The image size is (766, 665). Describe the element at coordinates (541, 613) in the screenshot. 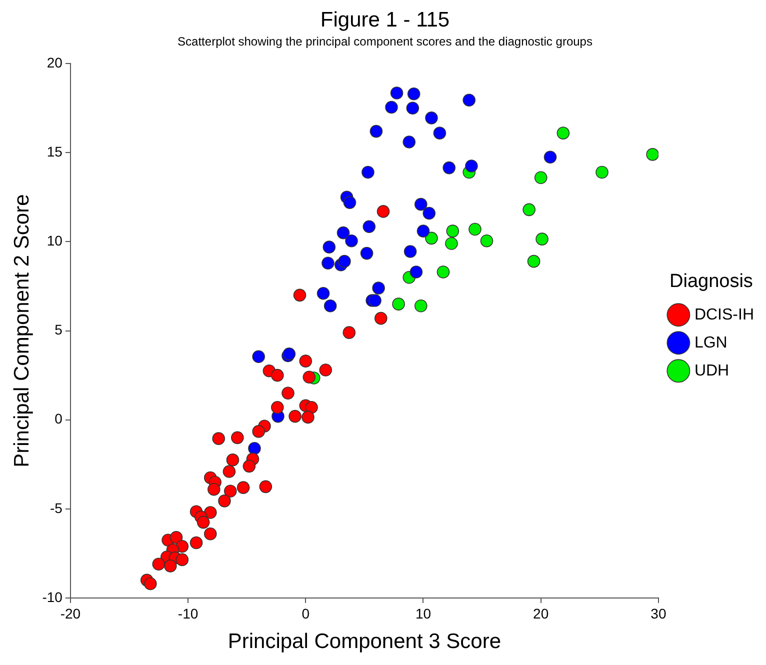

I see `x-tick-label: 20` at that location.